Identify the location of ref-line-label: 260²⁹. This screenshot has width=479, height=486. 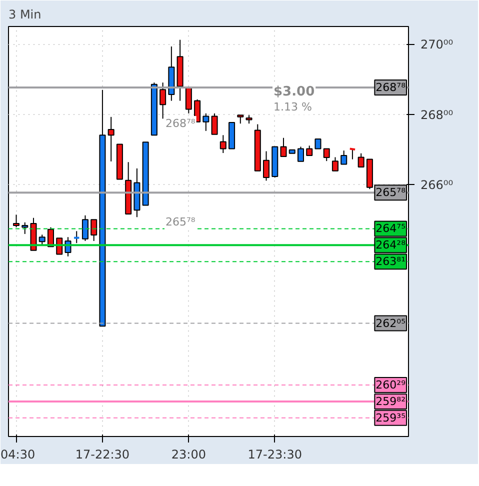
(391, 385).